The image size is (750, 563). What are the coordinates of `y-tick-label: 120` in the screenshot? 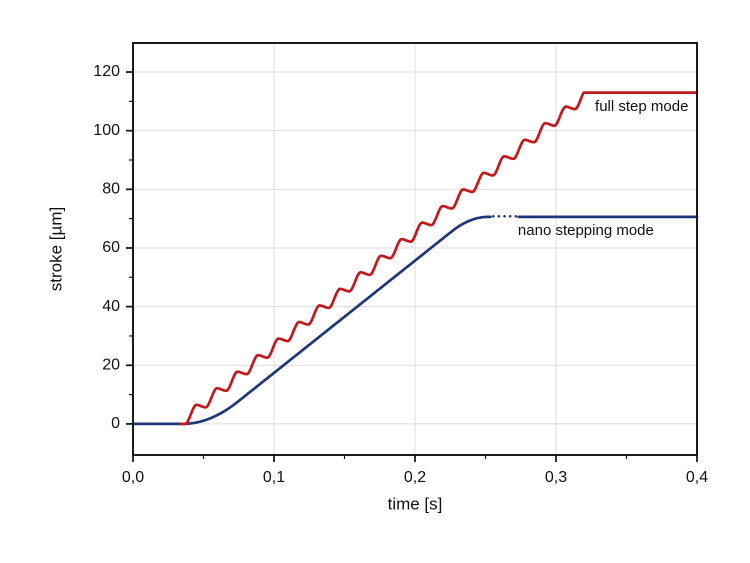 It's located at (106, 71).